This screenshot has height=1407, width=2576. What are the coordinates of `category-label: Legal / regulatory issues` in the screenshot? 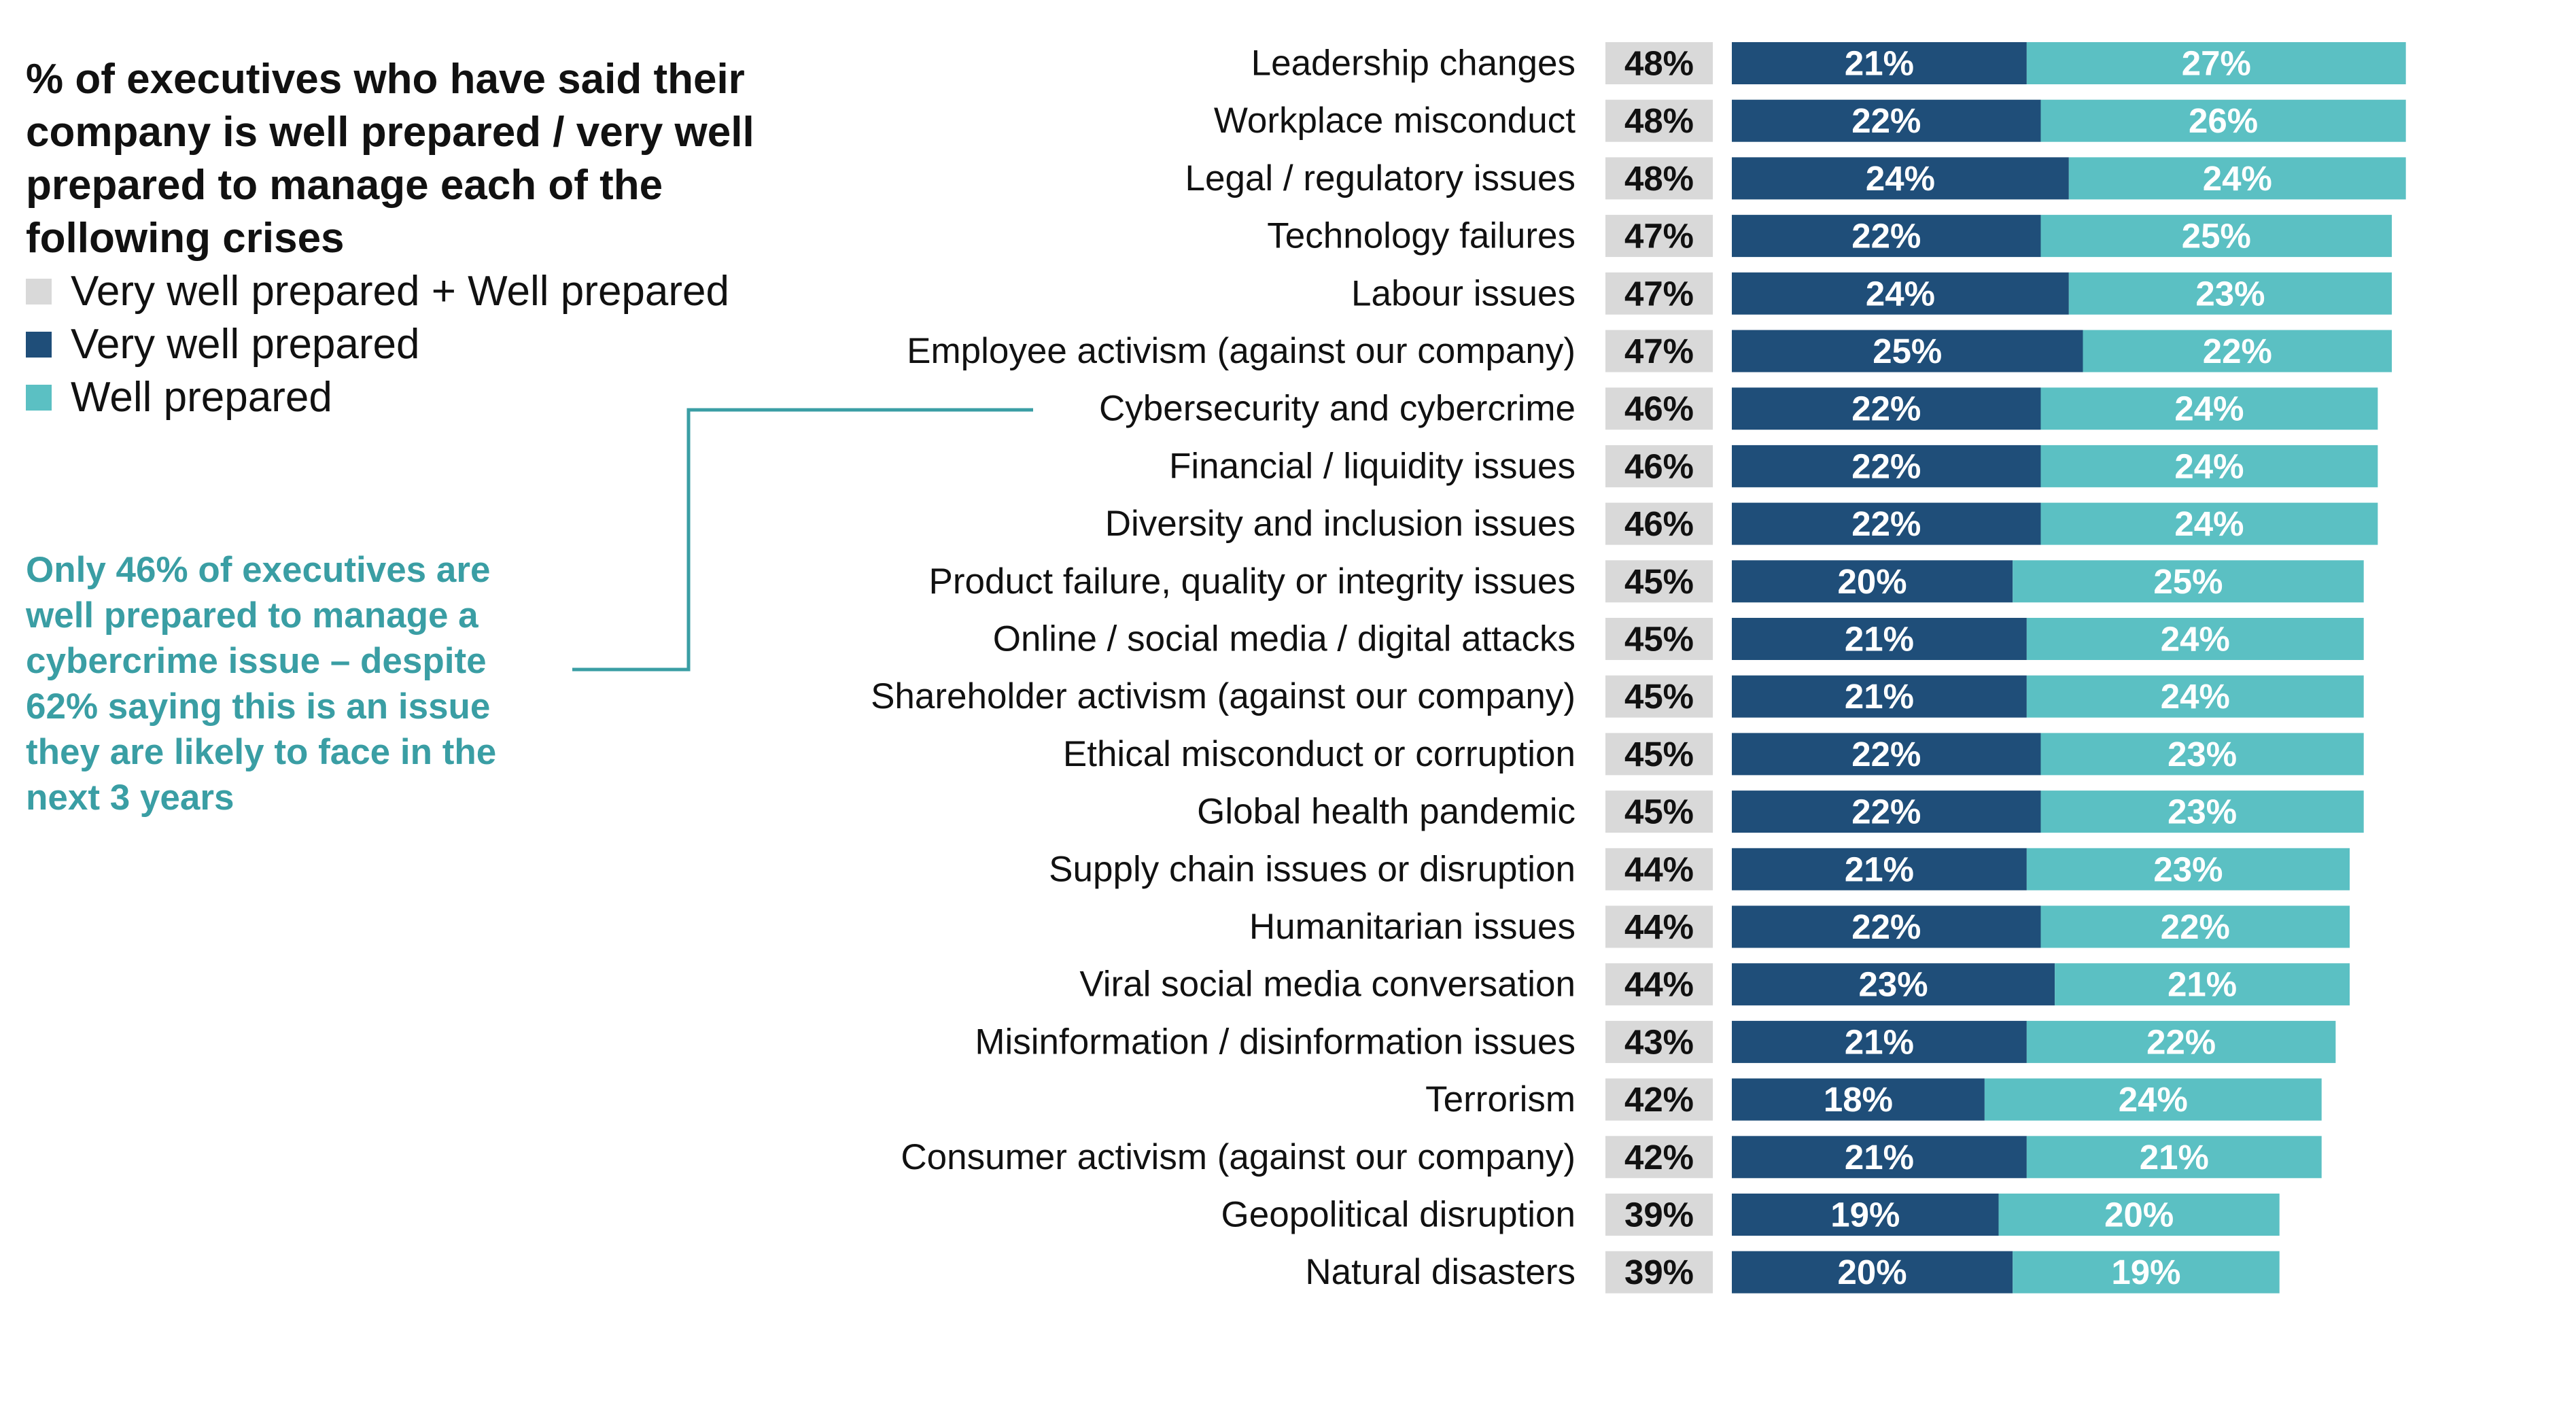 It's located at (1380, 178).